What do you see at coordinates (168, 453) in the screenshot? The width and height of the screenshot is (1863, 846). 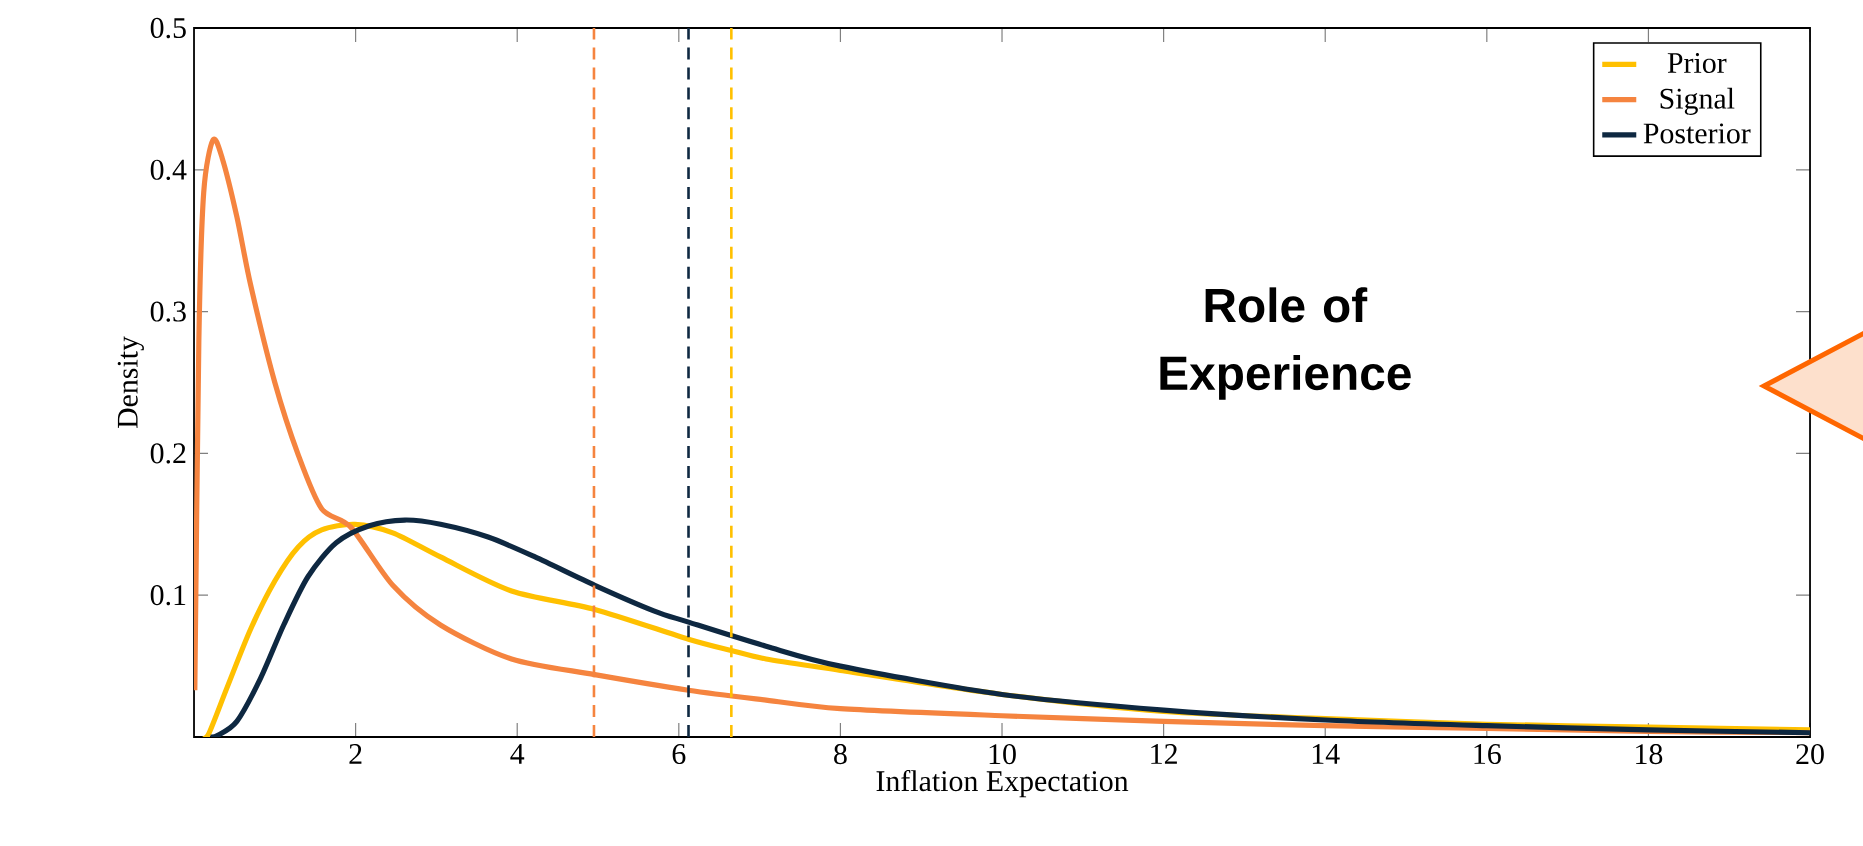 I see `y-tick-label: 0.2` at bounding box center [168, 453].